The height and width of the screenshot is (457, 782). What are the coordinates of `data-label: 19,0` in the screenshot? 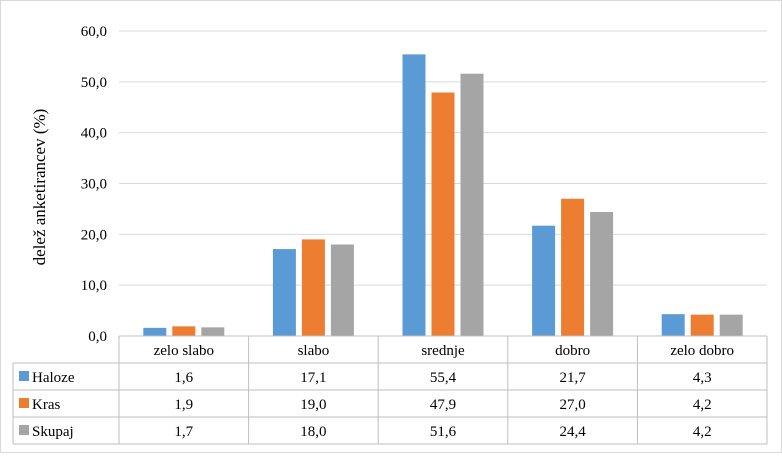 It's located at (313, 405).